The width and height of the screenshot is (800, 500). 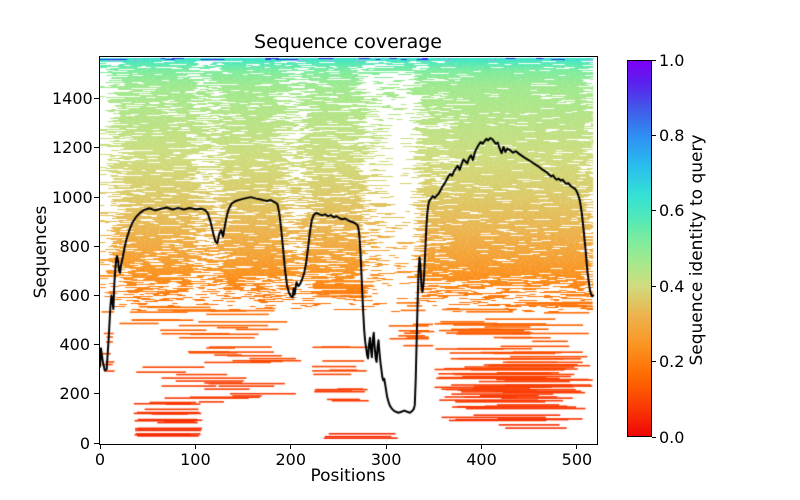 What do you see at coordinates (100, 459) in the screenshot?
I see `x-tick-label: 0` at bounding box center [100, 459].